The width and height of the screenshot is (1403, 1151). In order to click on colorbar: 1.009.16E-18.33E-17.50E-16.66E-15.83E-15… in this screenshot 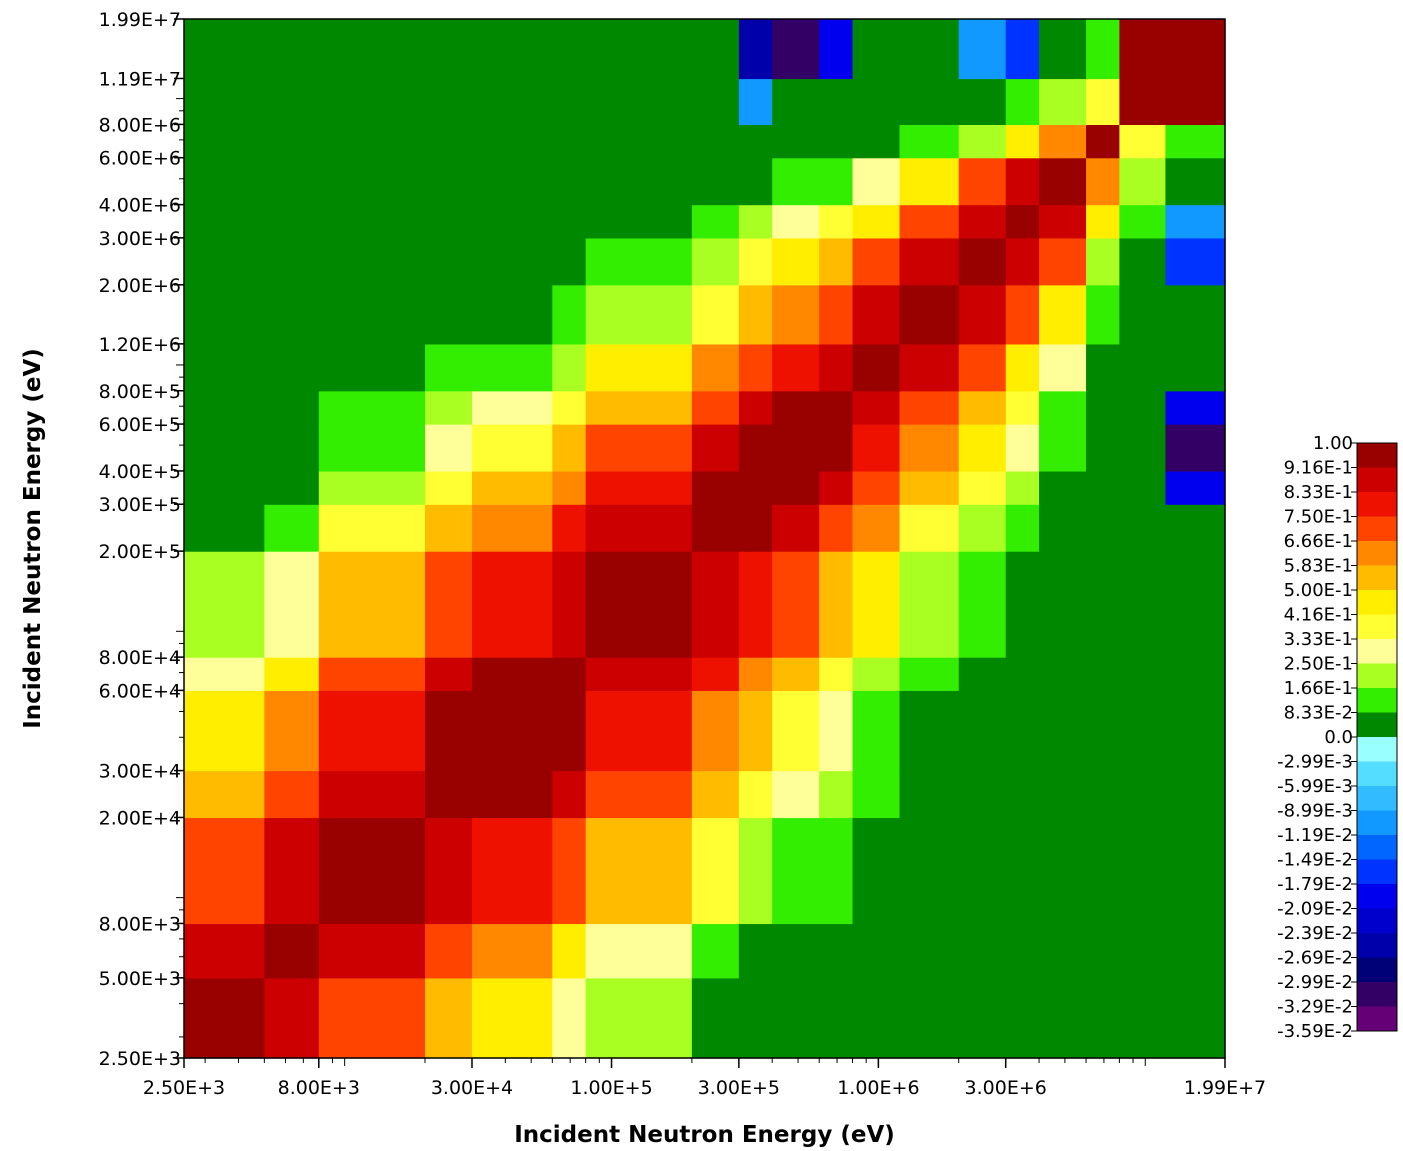, I will do `click(1337, 737)`.